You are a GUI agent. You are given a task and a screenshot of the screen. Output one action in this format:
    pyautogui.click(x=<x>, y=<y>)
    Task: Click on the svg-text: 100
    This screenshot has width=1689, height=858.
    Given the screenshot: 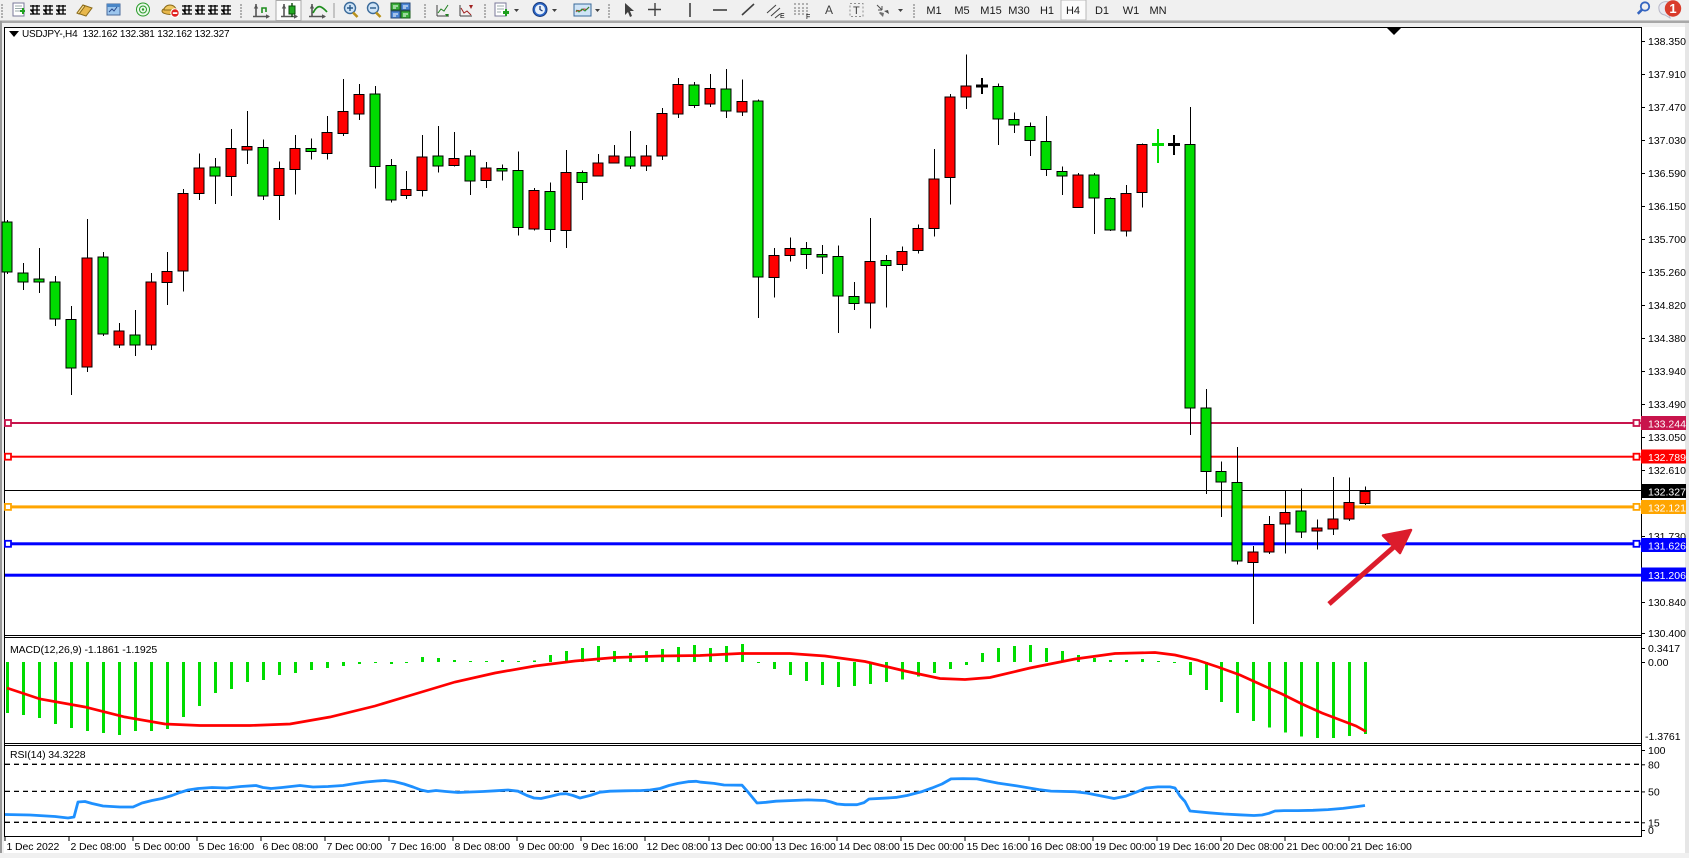 What is the action you would take?
    pyautogui.click(x=1657, y=751)
    